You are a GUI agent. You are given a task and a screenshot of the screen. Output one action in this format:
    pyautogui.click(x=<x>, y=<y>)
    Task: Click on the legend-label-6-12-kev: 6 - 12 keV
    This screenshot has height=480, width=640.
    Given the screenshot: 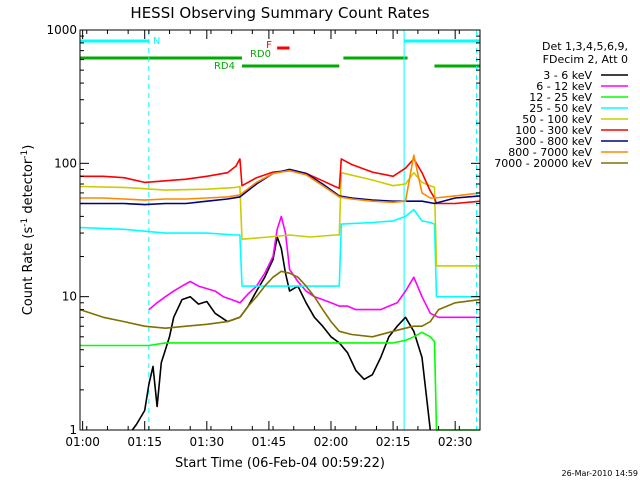 What is the action you would take?
    pyautogui.click(x=564, y=86)
    